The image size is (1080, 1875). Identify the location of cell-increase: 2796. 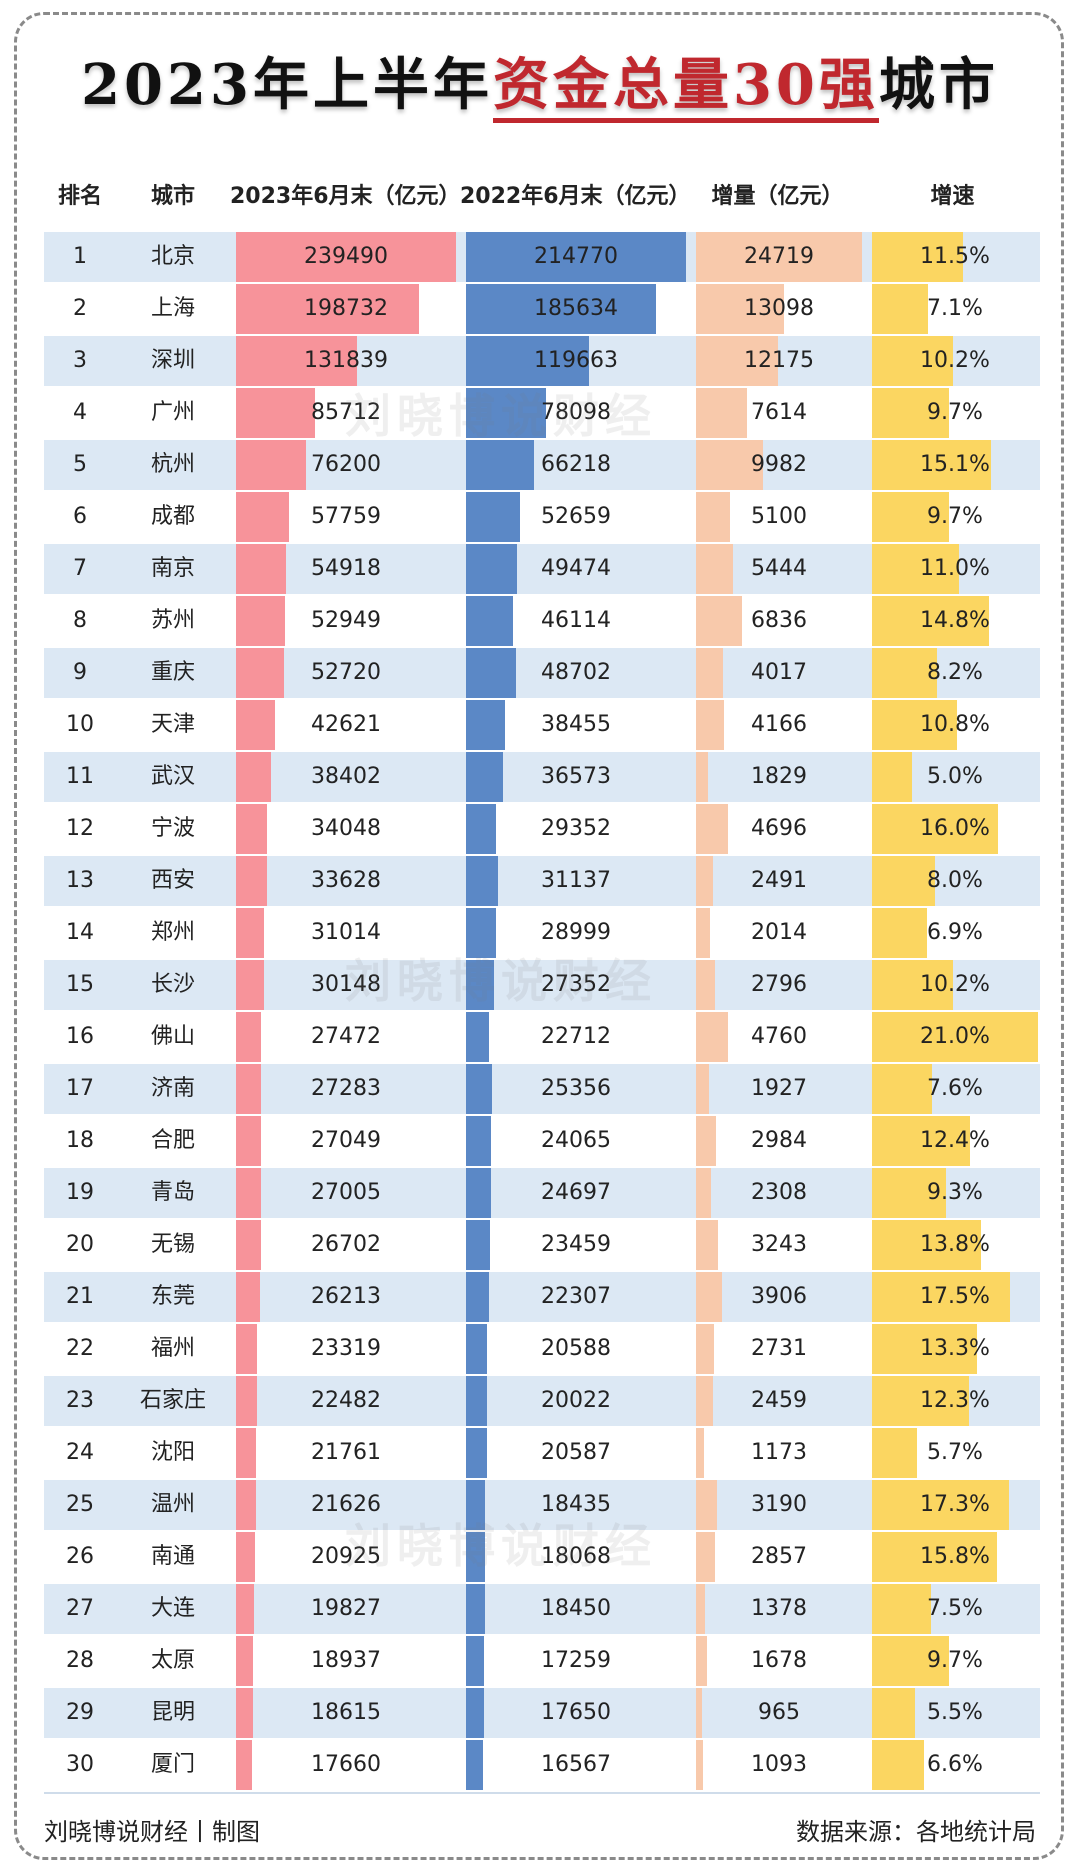
(779, 984).